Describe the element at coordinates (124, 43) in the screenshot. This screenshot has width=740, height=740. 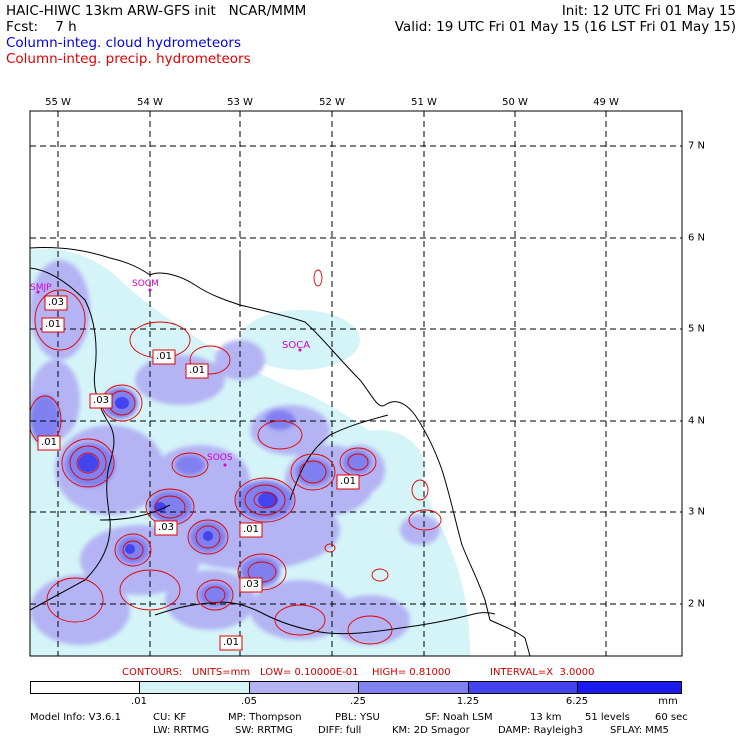
I see `legend-cloud: Column-integ. cloud hydrometeors` at that location.